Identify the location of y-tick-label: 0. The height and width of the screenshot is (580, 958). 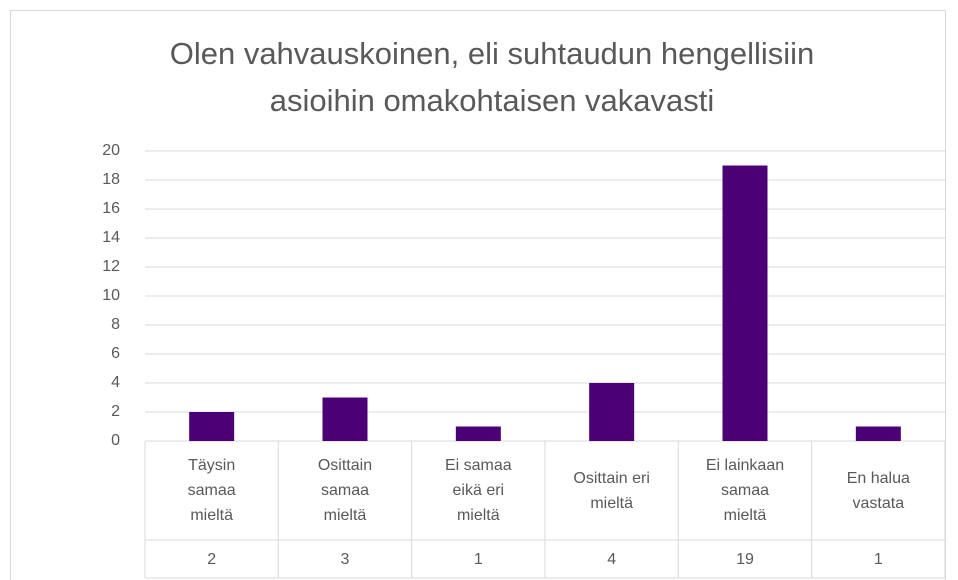
(115, 440).